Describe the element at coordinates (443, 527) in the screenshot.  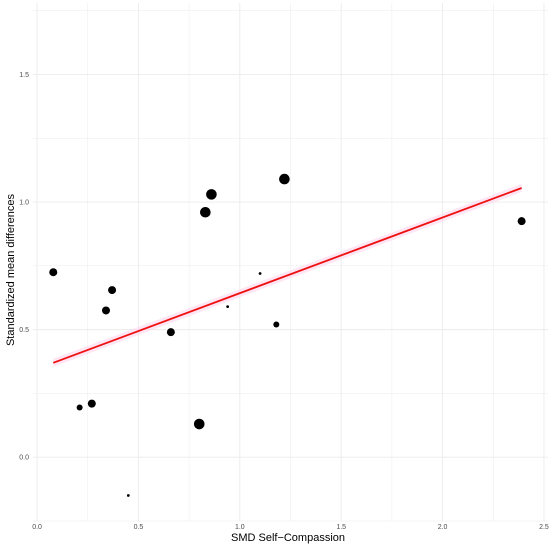
I see `x-tick-label: 2.0` at that location.